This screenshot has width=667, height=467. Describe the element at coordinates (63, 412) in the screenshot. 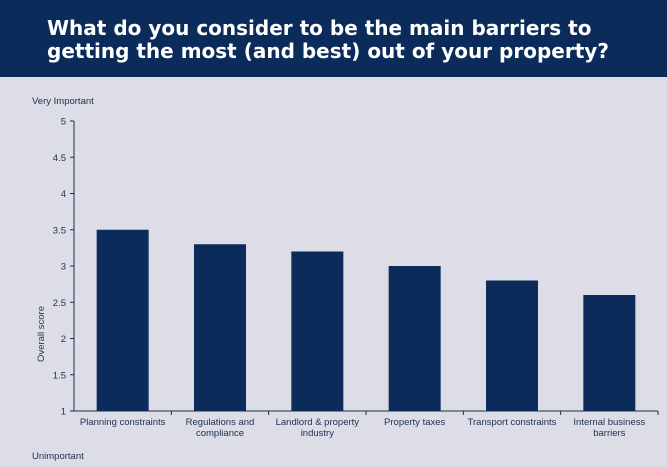

I see `y-tick-label: 1` at that location.